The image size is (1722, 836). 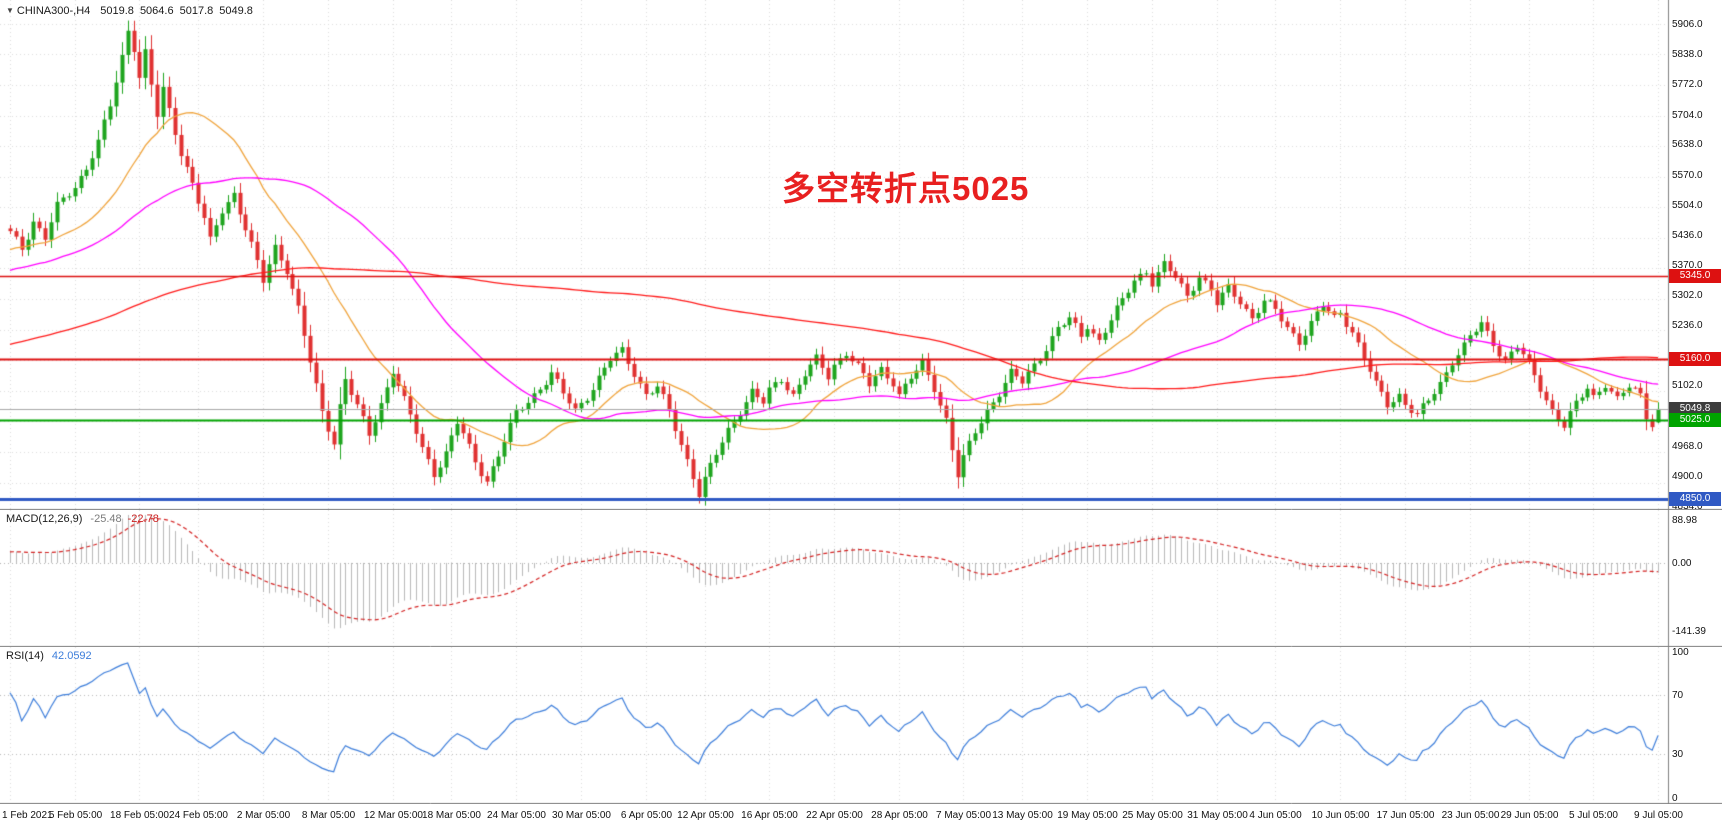 What do you see at coordinates (1680, 652) in the screenshot?
I see `indicator-axis-label: 100` at bounding box center [1680, 652].